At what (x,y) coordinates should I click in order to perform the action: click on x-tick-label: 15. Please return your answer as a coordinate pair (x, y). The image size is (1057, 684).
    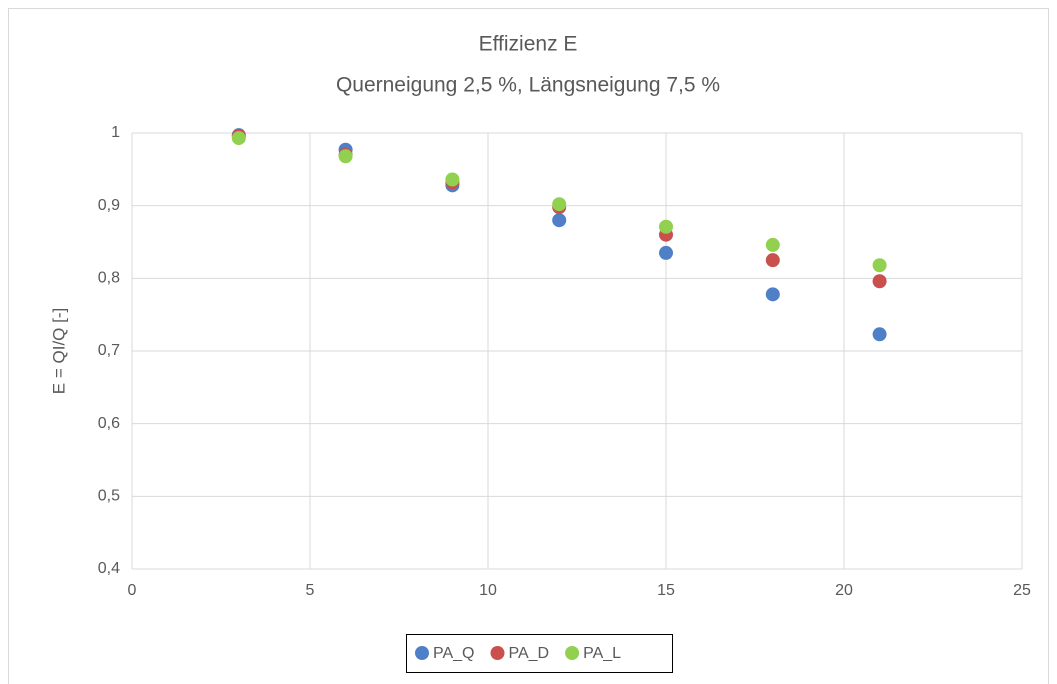
    Looking at the image, I should click on (666, 590).